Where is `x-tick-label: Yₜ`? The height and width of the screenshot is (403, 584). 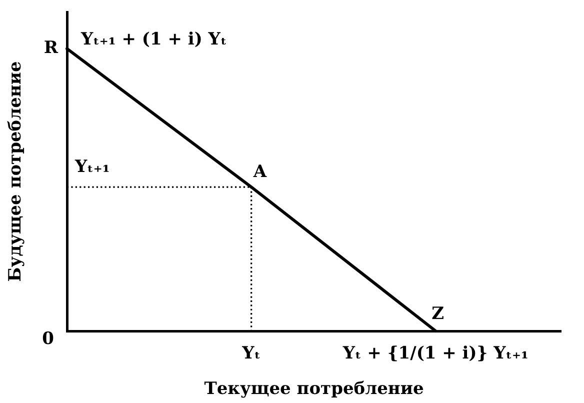 x-tick-label: Yₜ is located at coordinates (251, 354).